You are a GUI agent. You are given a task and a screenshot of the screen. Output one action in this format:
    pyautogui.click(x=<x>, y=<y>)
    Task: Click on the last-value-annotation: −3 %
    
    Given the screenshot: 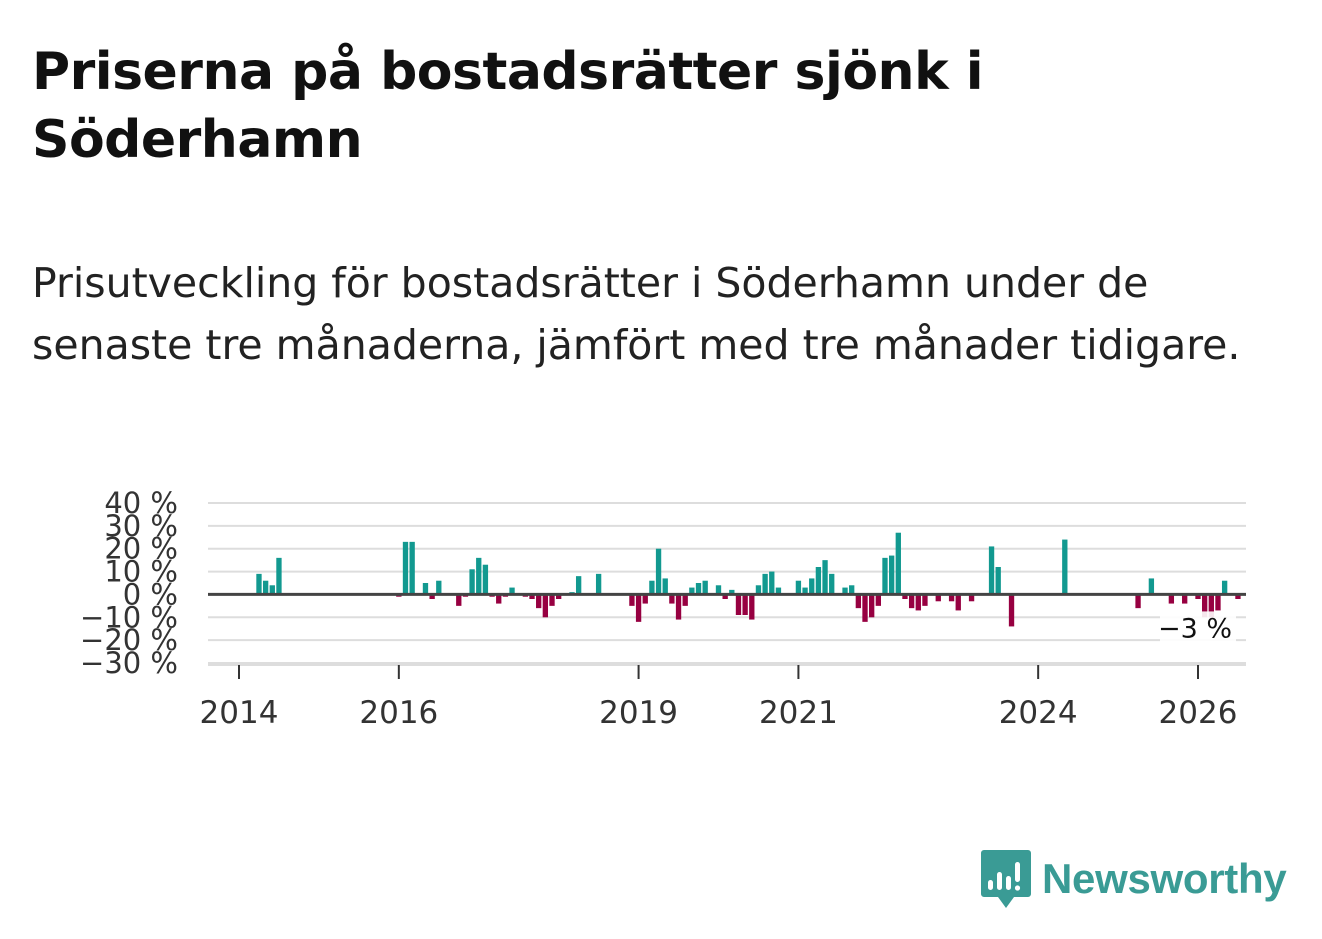 What is the action you would take?
    pyautogui.click(x=1197, y=628)
    